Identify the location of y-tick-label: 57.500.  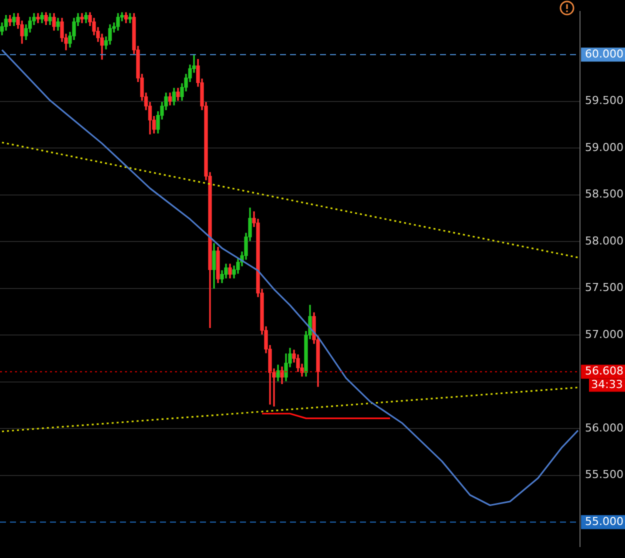
(604, 287).